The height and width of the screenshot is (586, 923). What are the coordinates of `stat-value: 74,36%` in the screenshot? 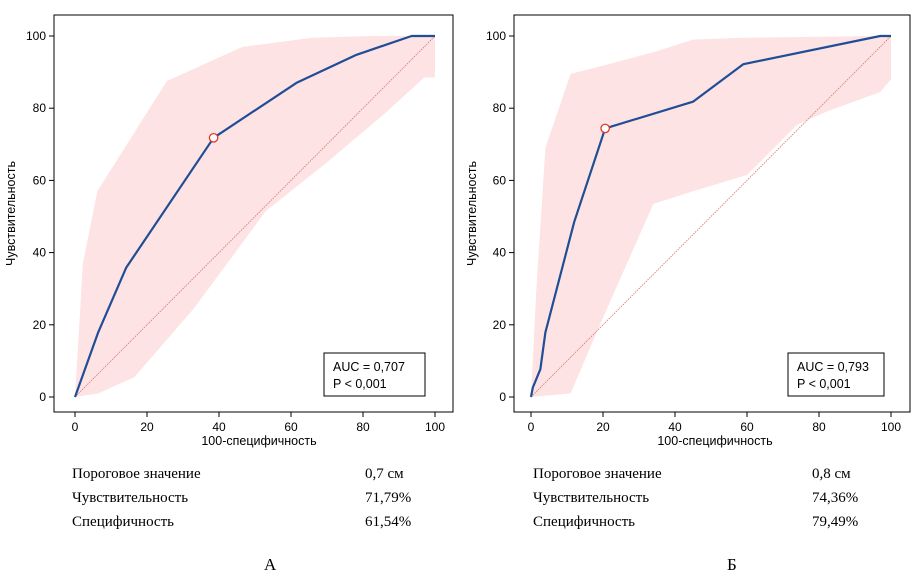 It's located at (835, 498).